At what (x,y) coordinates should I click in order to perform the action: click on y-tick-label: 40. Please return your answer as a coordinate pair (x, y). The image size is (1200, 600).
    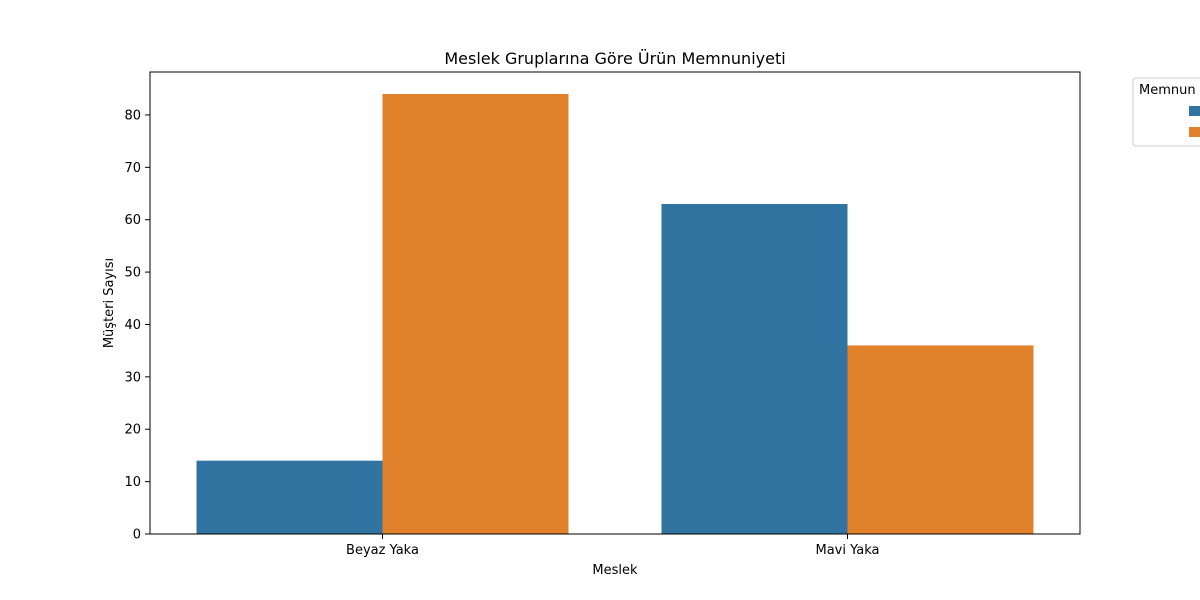
    Looking at the image, I should click on (132, 325).